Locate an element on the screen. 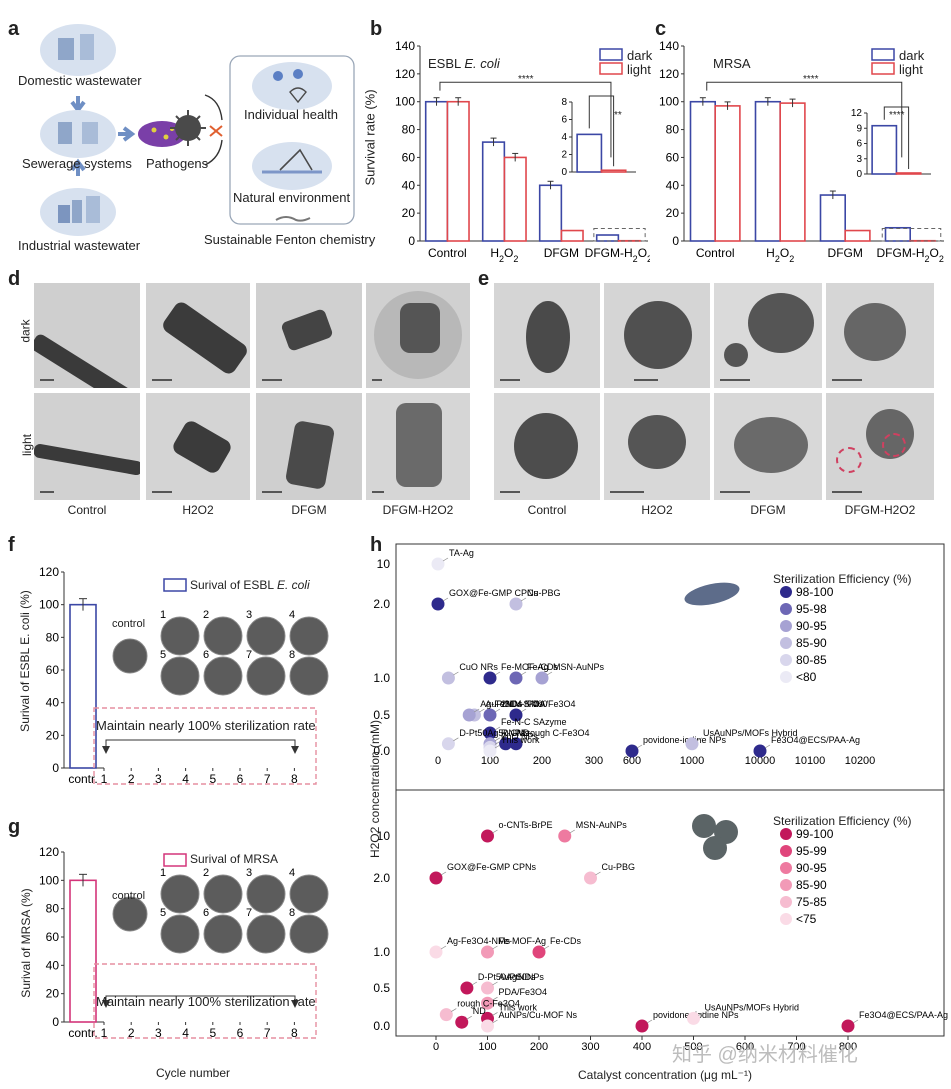 The width and height of the screenshot is (951, 1089). c-ytick-label-1: 20 is located at coordinates (673, 213).